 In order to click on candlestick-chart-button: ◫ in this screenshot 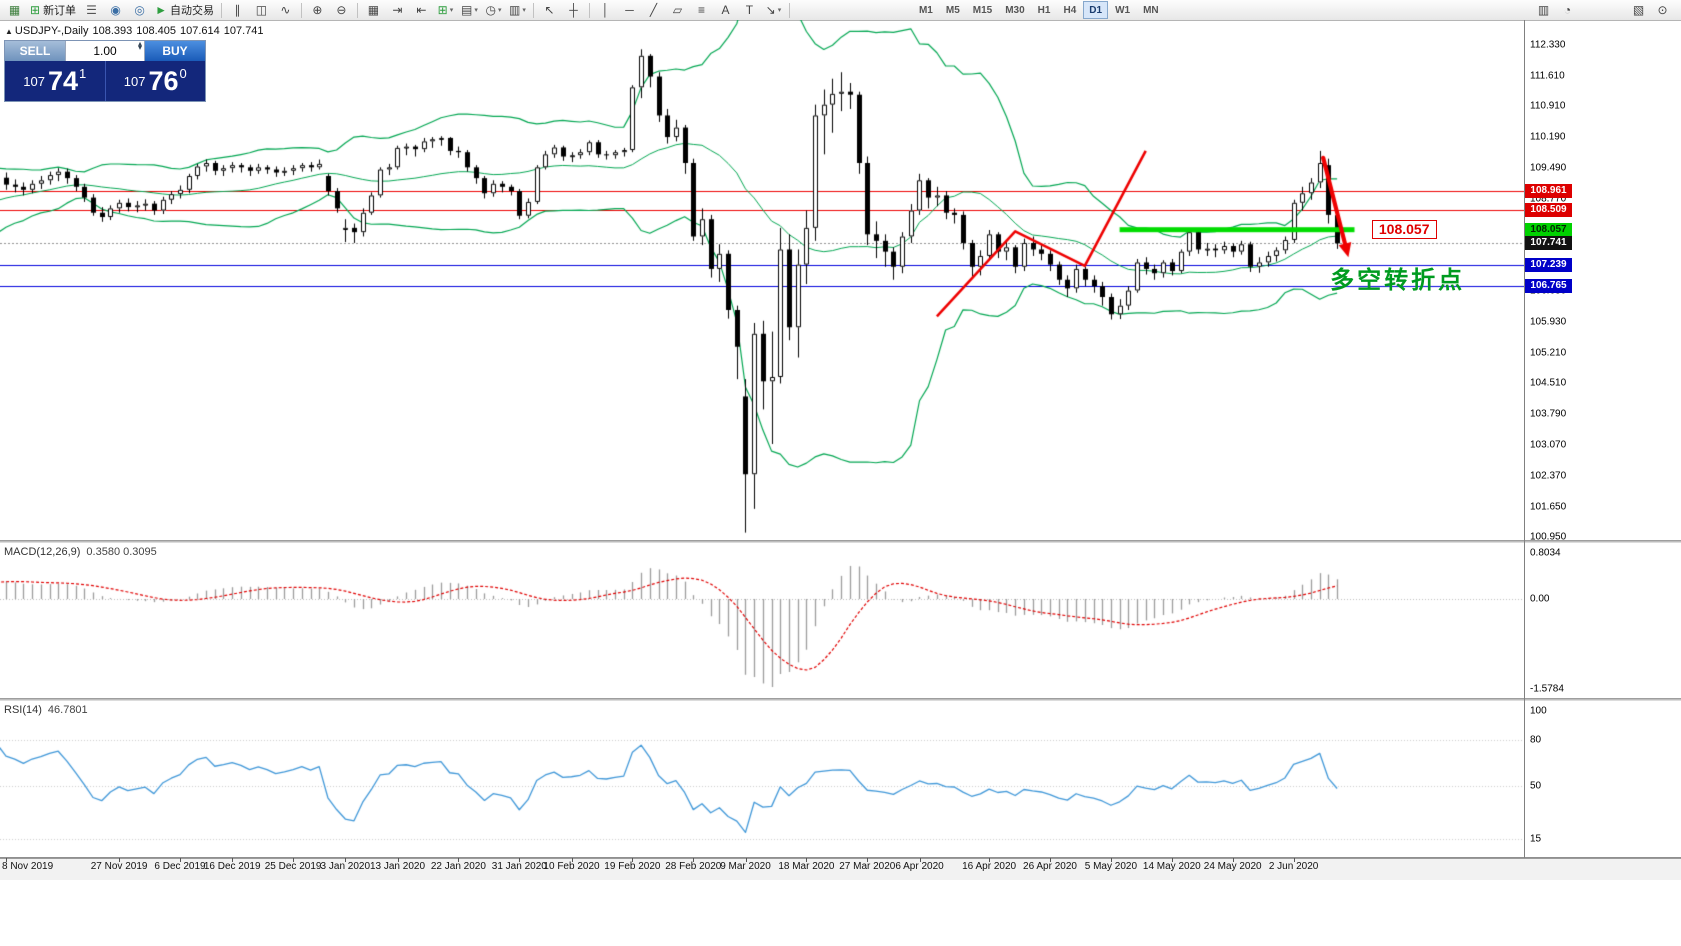, I will do `click(261, 10)`.